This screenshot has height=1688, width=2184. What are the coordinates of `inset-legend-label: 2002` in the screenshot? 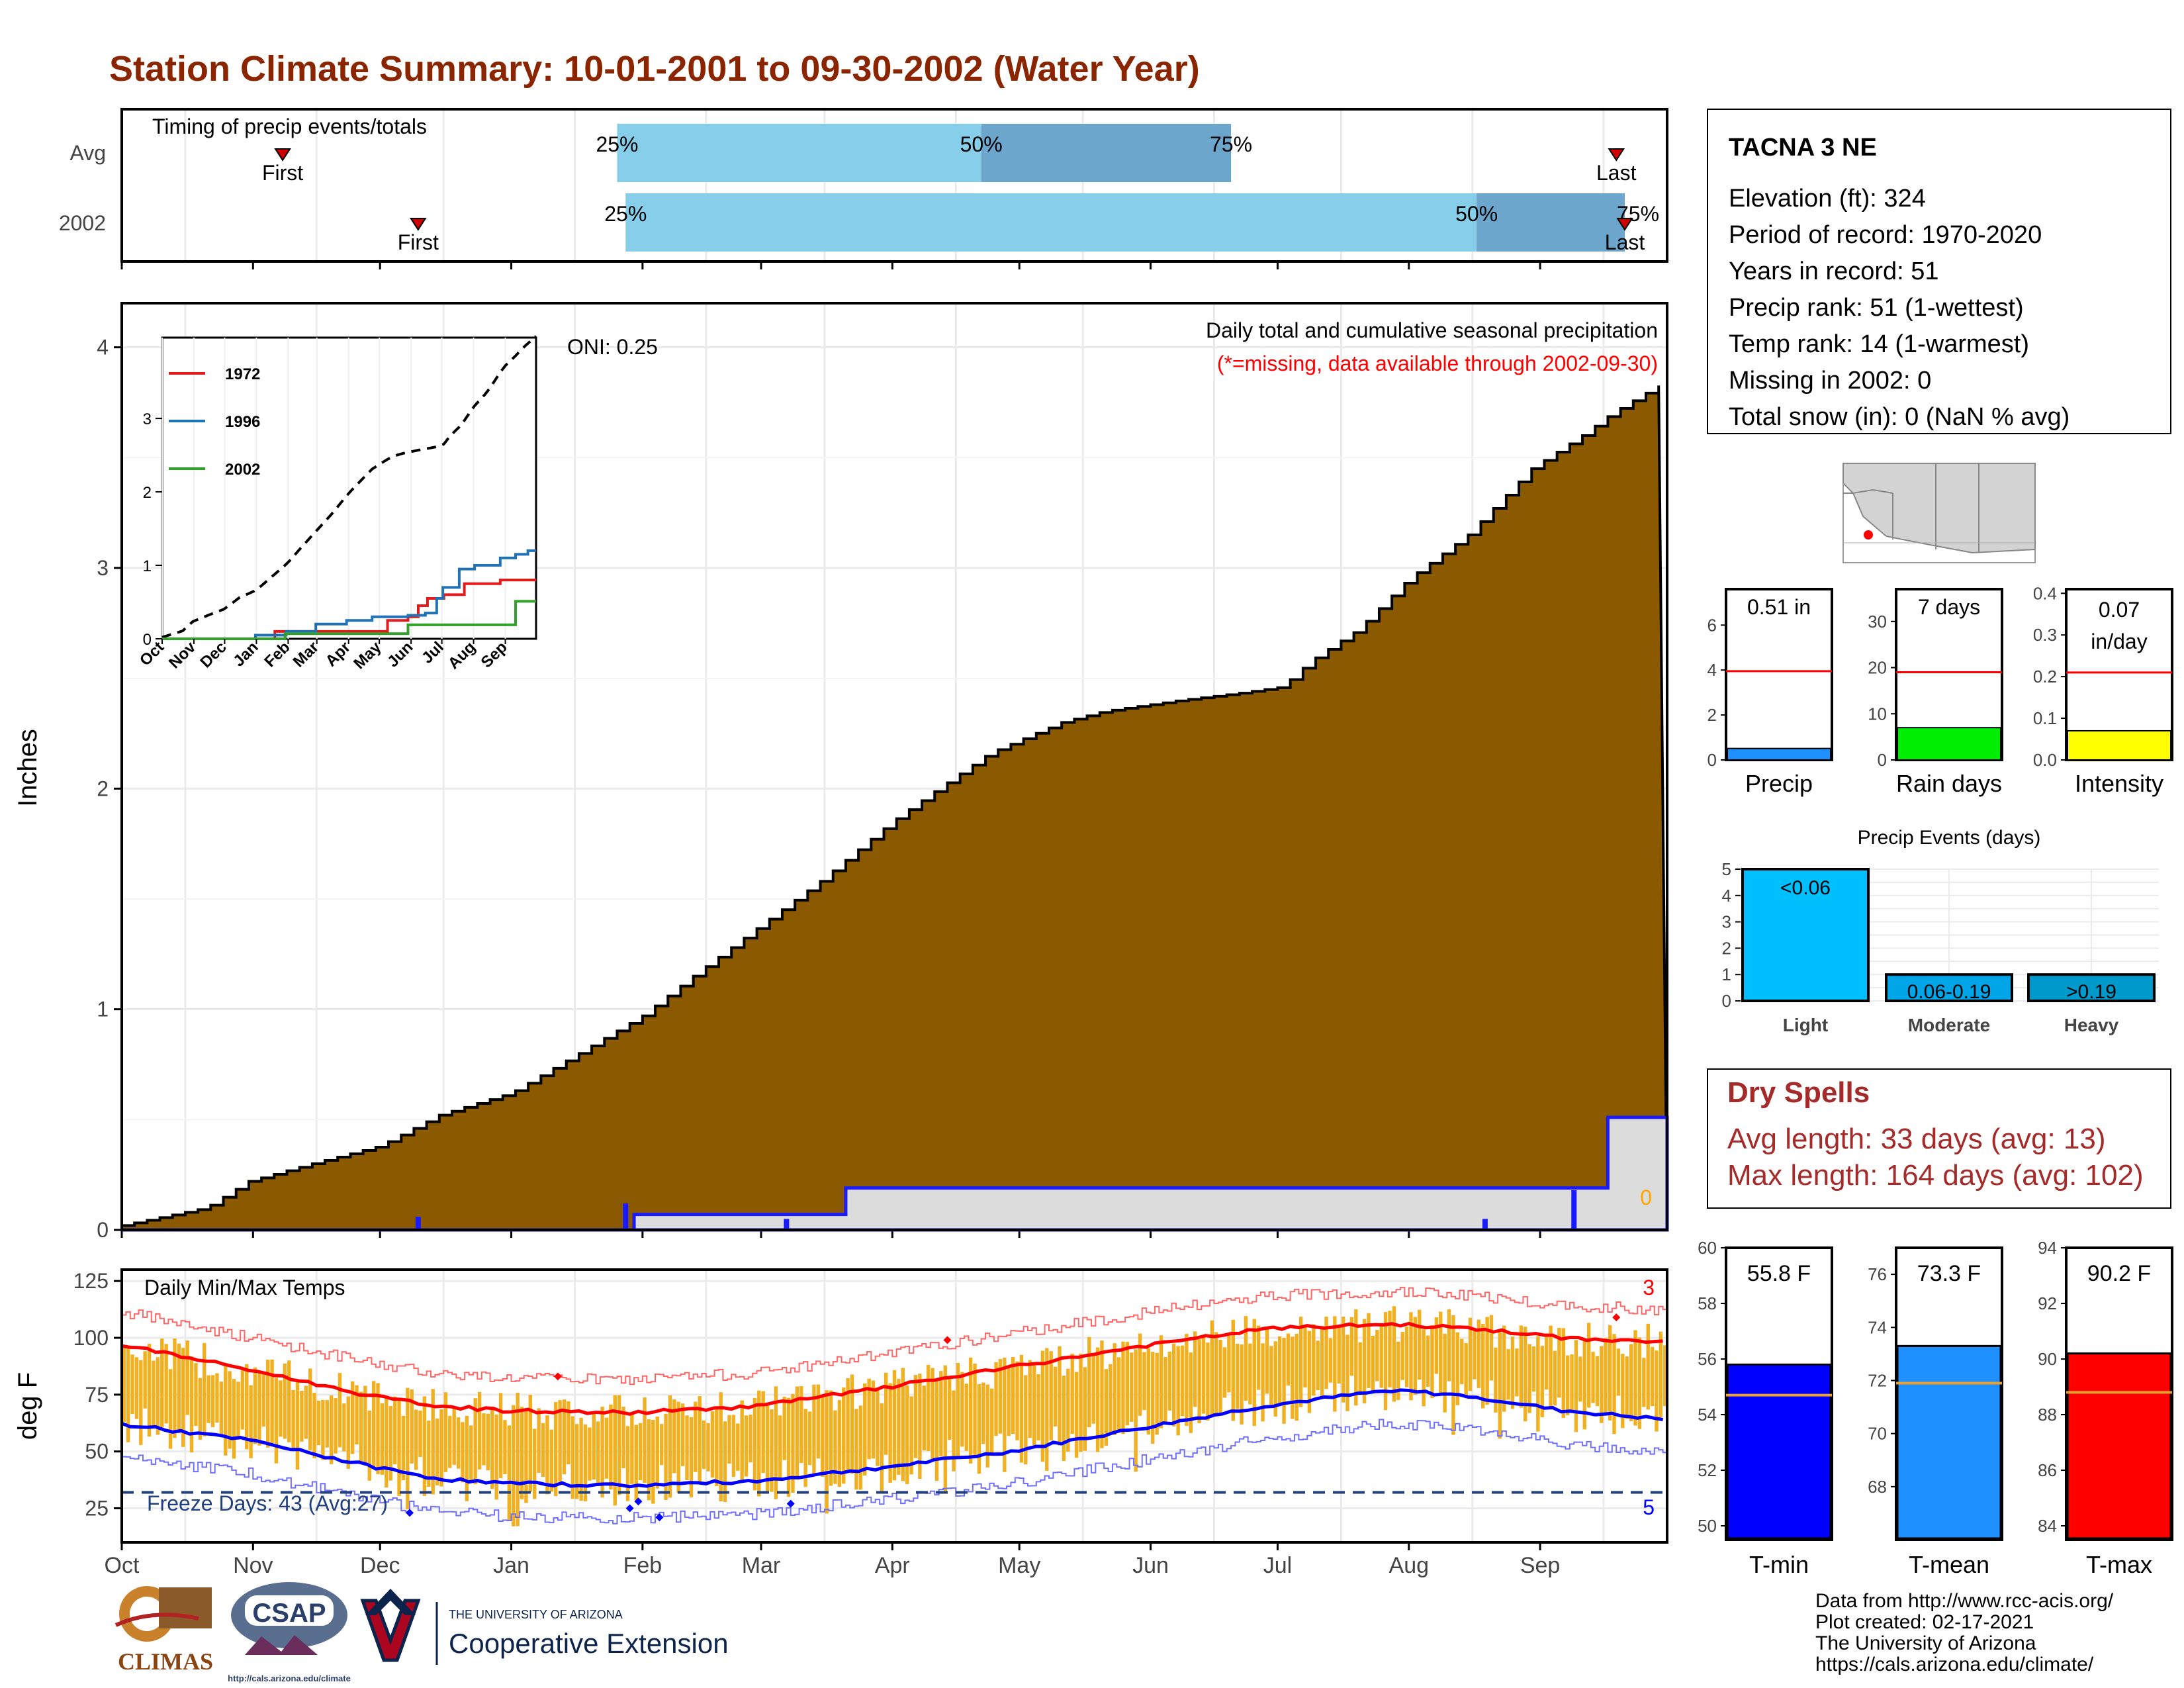 It's located at (242, 470).